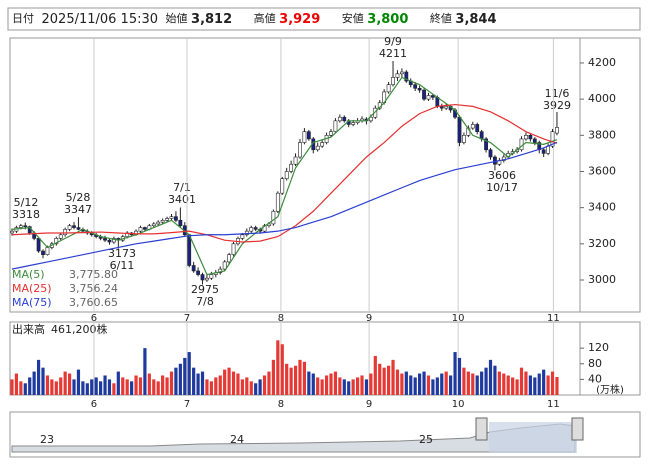 This screenshot has width=653, height=474. What do you see at coordinates (28, 274) in the screenshot?
I see `legend-name: MA(5)` at bounding box center [28, 274].